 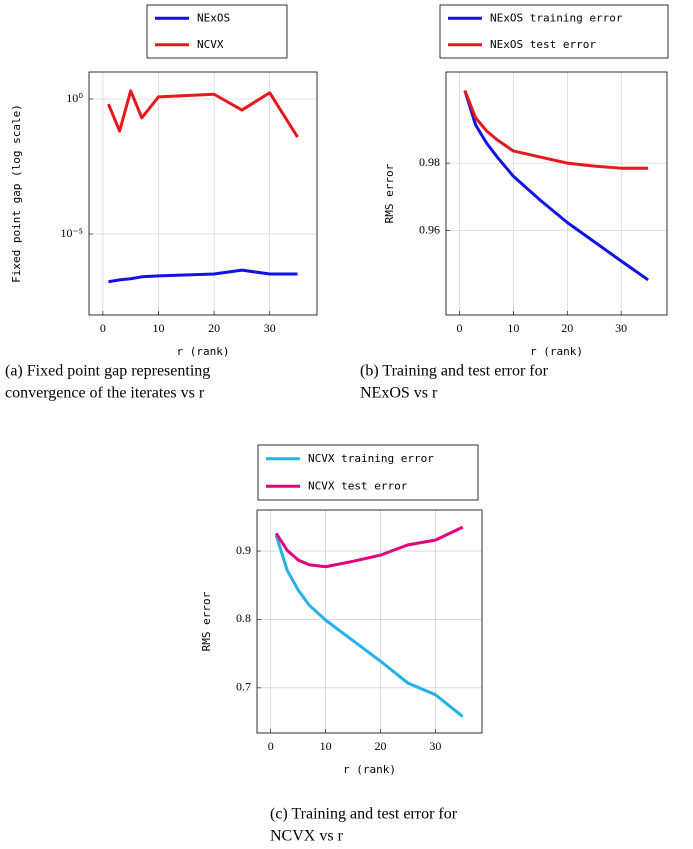 I want to click on caption: convergence of the iterates vs r, so click(x=105, y=393).